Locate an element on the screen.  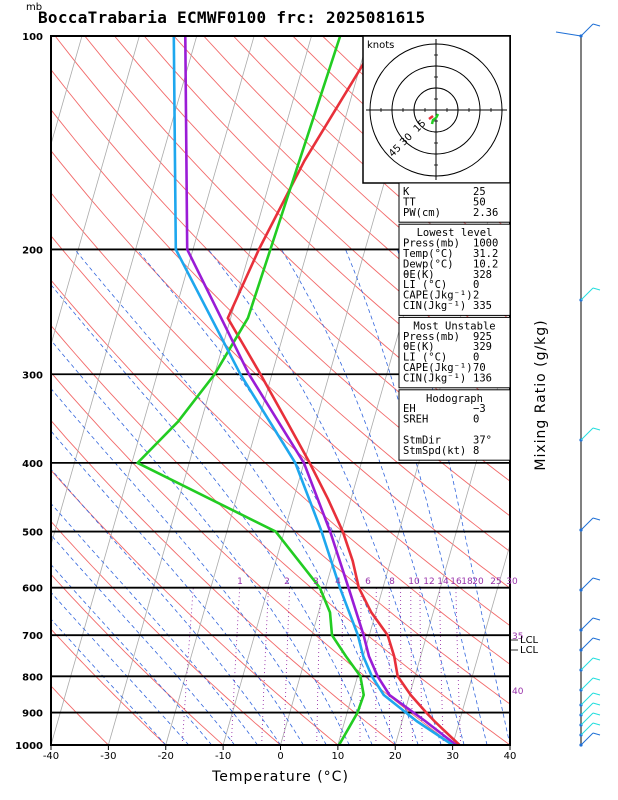
index-label: CIN(Jkg⁻¹) is located at coordinates (434, 306).